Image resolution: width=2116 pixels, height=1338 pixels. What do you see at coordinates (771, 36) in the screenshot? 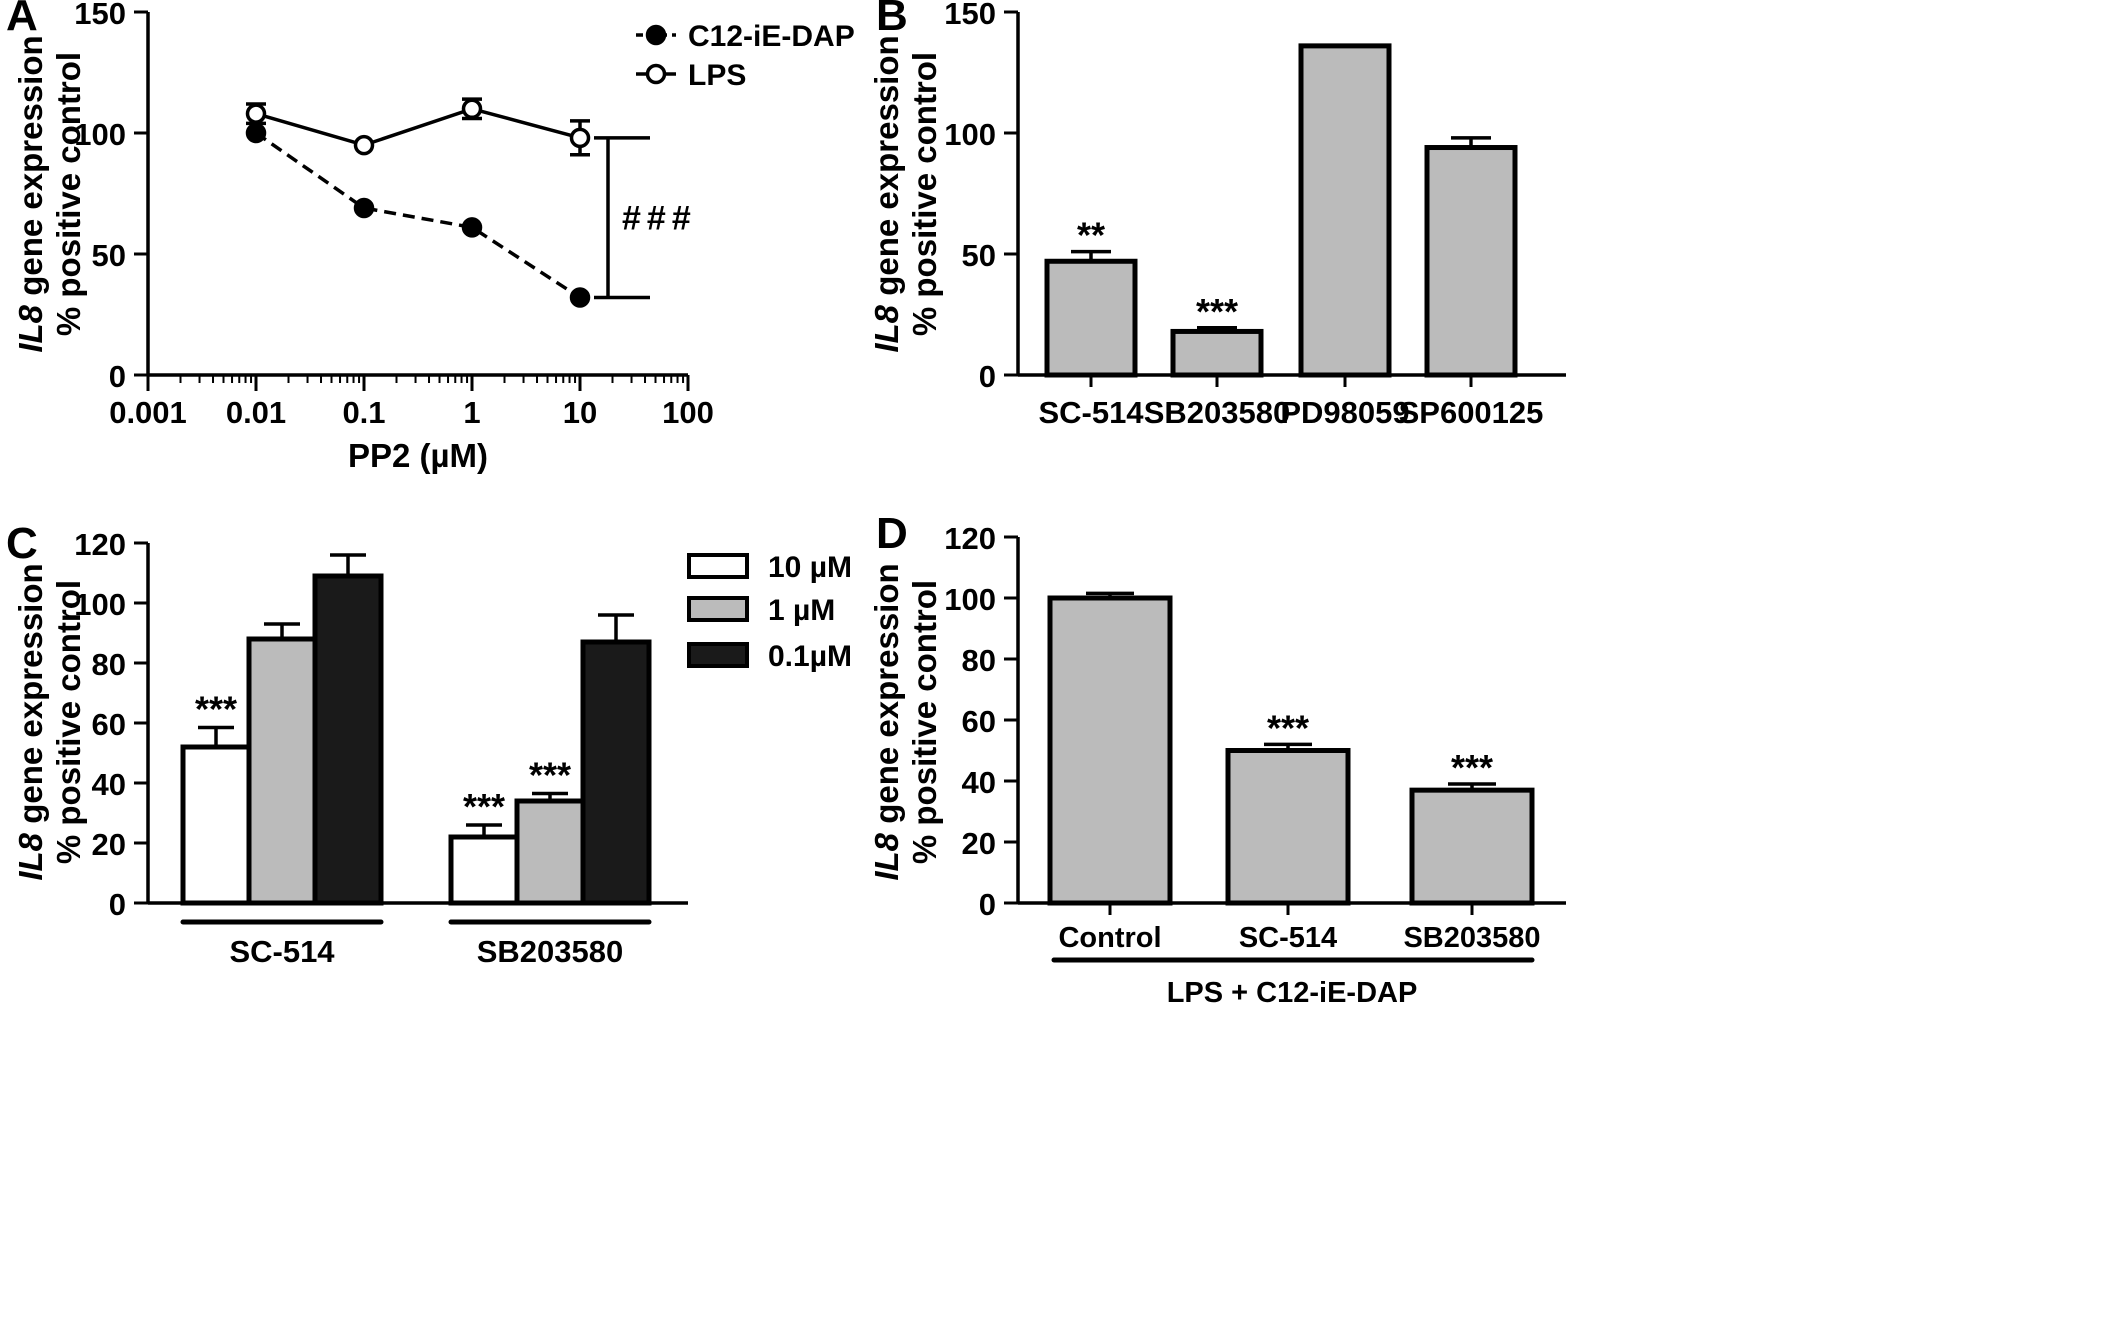
I see `legend-label: C12-iE-DAP` at bounding box center [771, 36].